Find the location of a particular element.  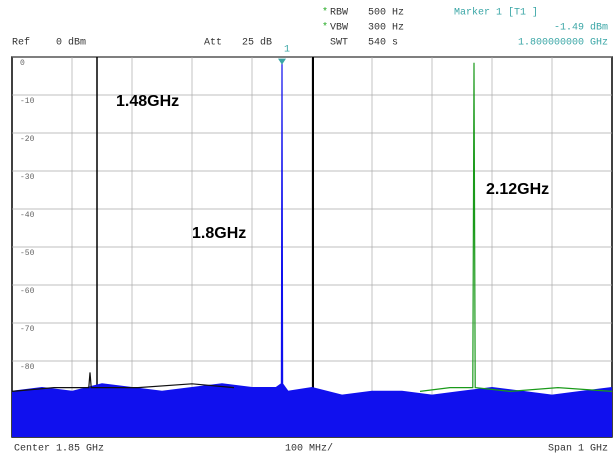

marker-title: Marker 1 [T1 ] is located at coordinates (496, 13).